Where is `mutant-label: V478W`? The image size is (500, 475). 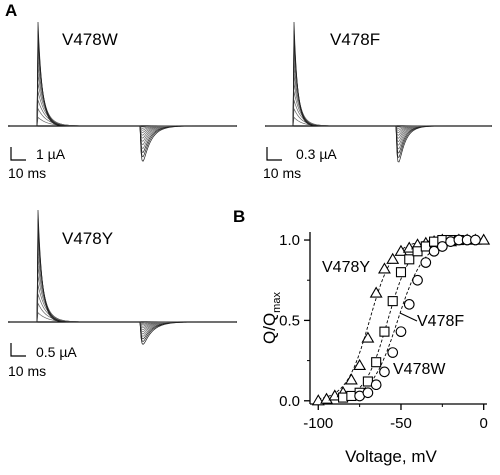 mutant-label: V478W is located at coordinates (90, 39).